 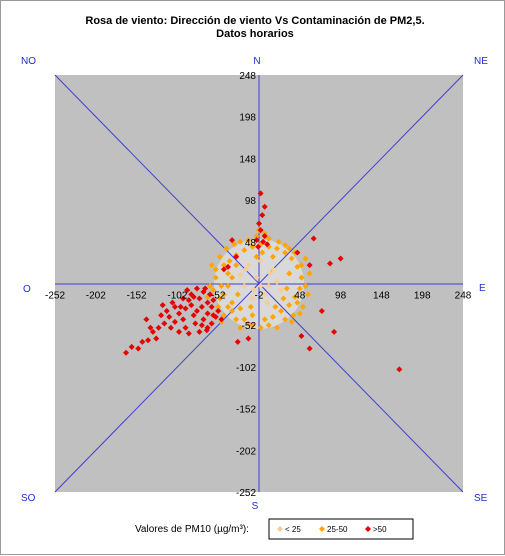 I want to click on x-tick-label: -152, so click(x=137, y=296).